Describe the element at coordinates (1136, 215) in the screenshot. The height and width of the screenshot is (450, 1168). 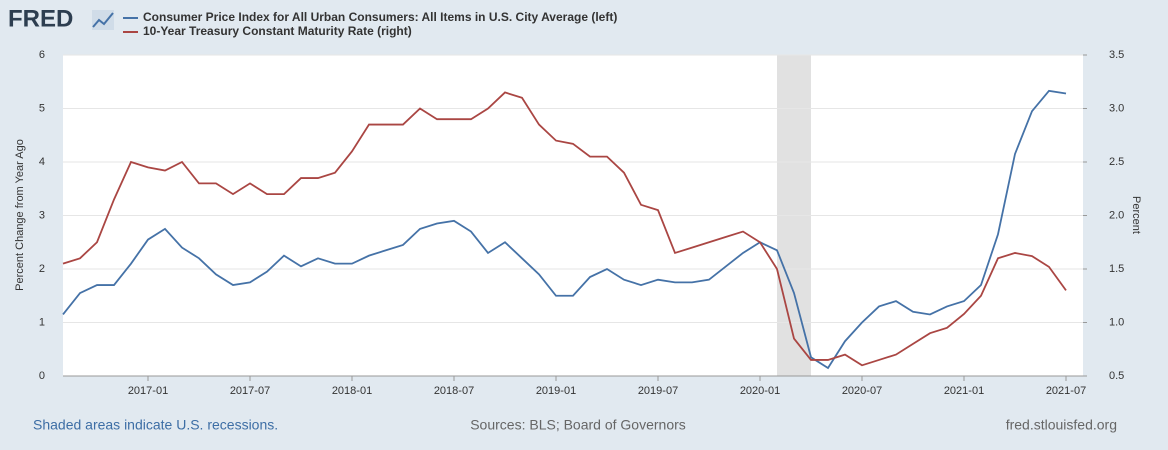
I see `y2-axis-label: Percent` at that location.